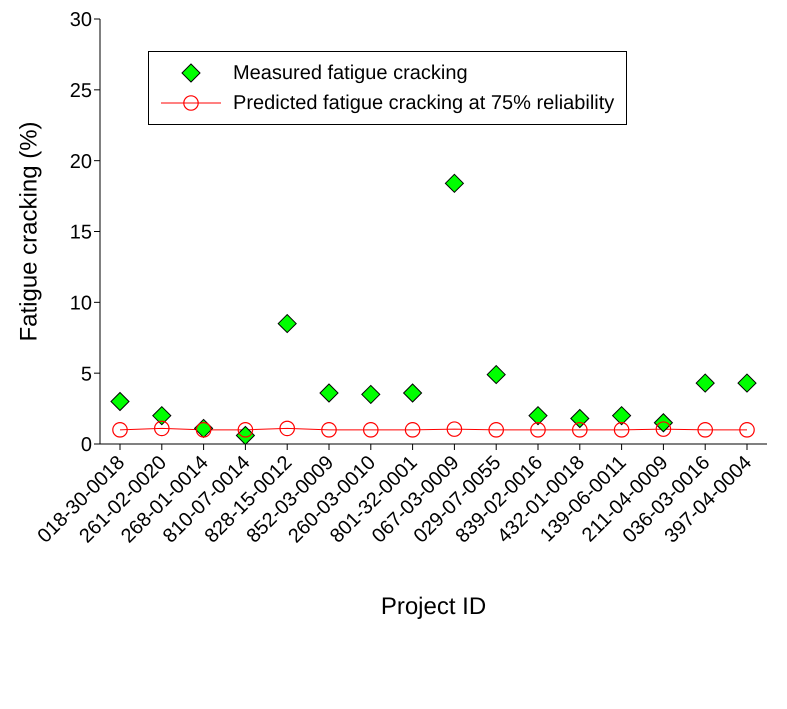  What do you see at coordinates (81, 303) in the screenshot?
I see `y-tick-label: 10` at bounding box center [81, 303].